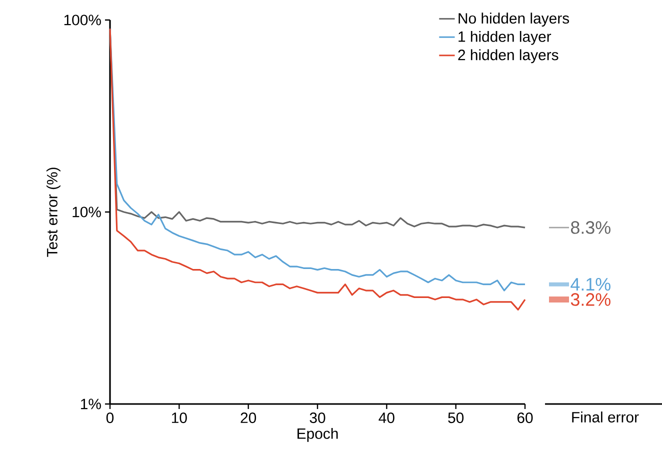 This screenshot has width=662, height=474. What do you see at coordinates (386, 418) in the screenshot?
I see `x-tick-label: 40` at bounding box center [386, 418].